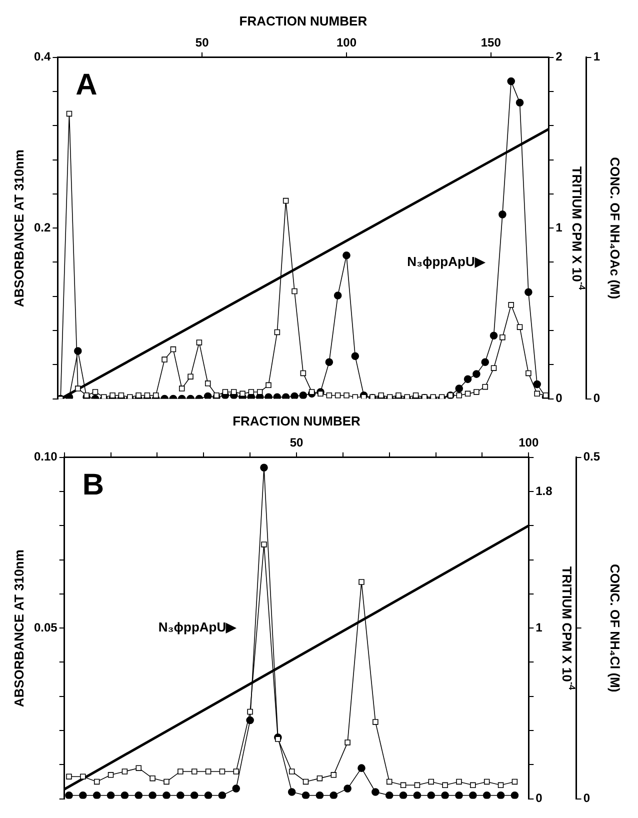  I want to click on y3-axis-title: CONC. OF NH₄Cl (M), so click(614, 628).